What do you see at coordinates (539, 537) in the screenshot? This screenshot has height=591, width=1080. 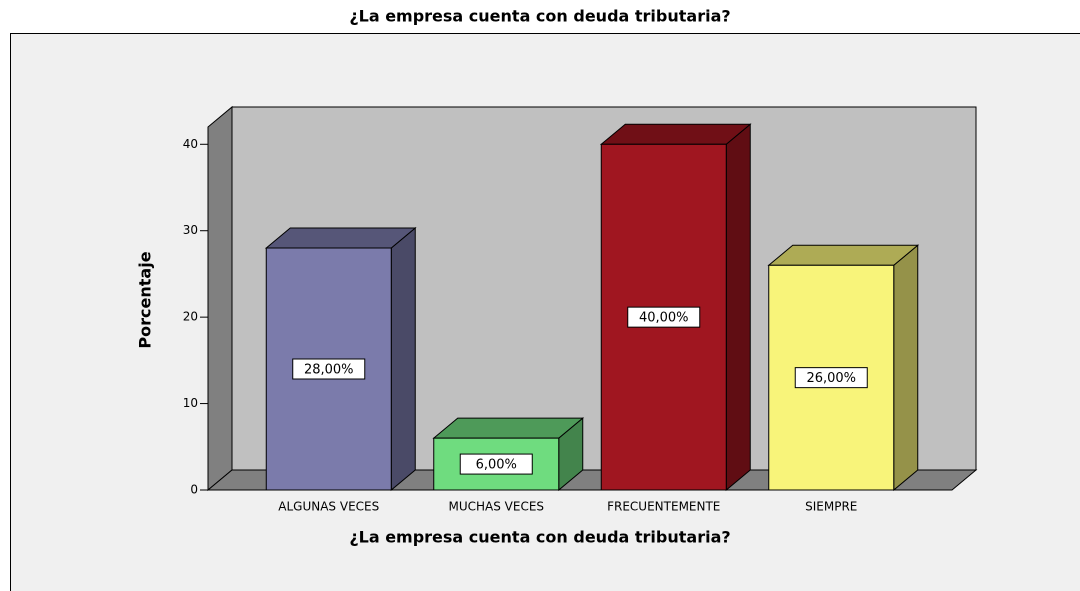 I see `x-axis-title: ¿La empresa cuenta con deuda tributaria?` at bounding box center [539, 537].